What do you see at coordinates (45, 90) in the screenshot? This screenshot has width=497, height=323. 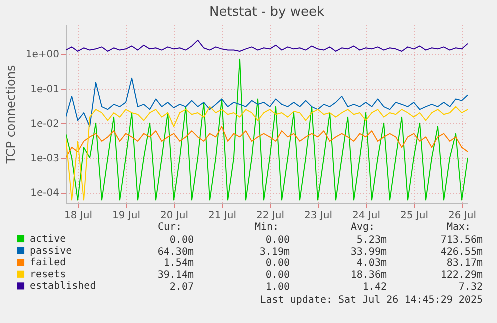 I see `y-tick-label: 1e-01` at bounding box center [45, 90].